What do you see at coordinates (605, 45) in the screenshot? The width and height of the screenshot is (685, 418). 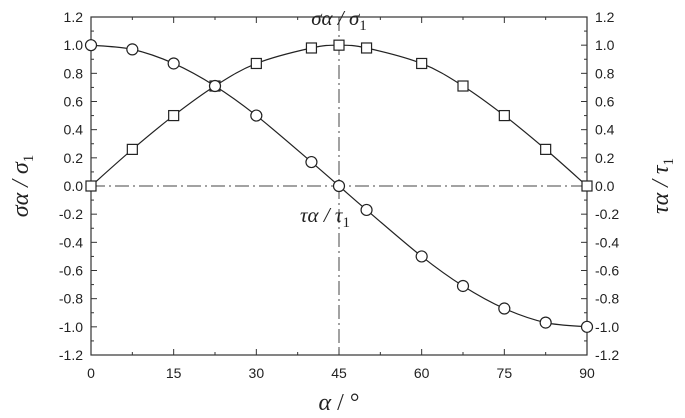 I see `y-tick-label-right: 1.0` at bounding box center [605, 45].